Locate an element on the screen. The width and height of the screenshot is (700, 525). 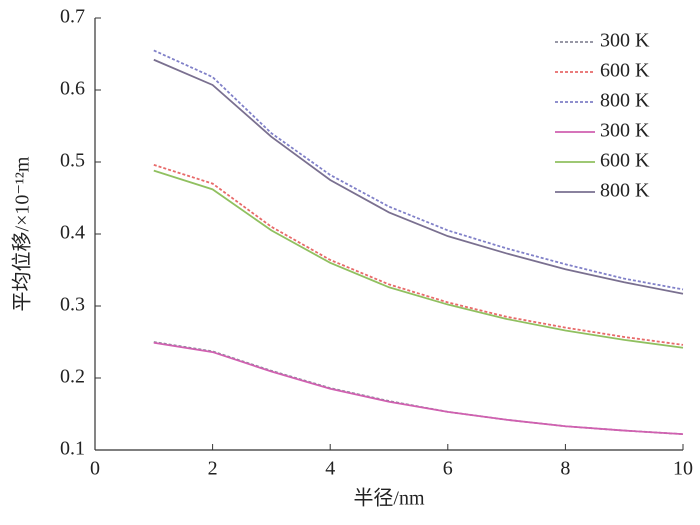
y-tick-label: 0.3 is located at coordinates (72, 305).